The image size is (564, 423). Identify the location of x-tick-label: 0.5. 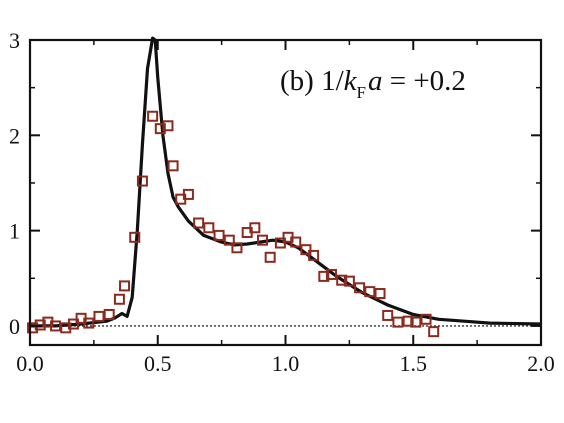
(158, 363).